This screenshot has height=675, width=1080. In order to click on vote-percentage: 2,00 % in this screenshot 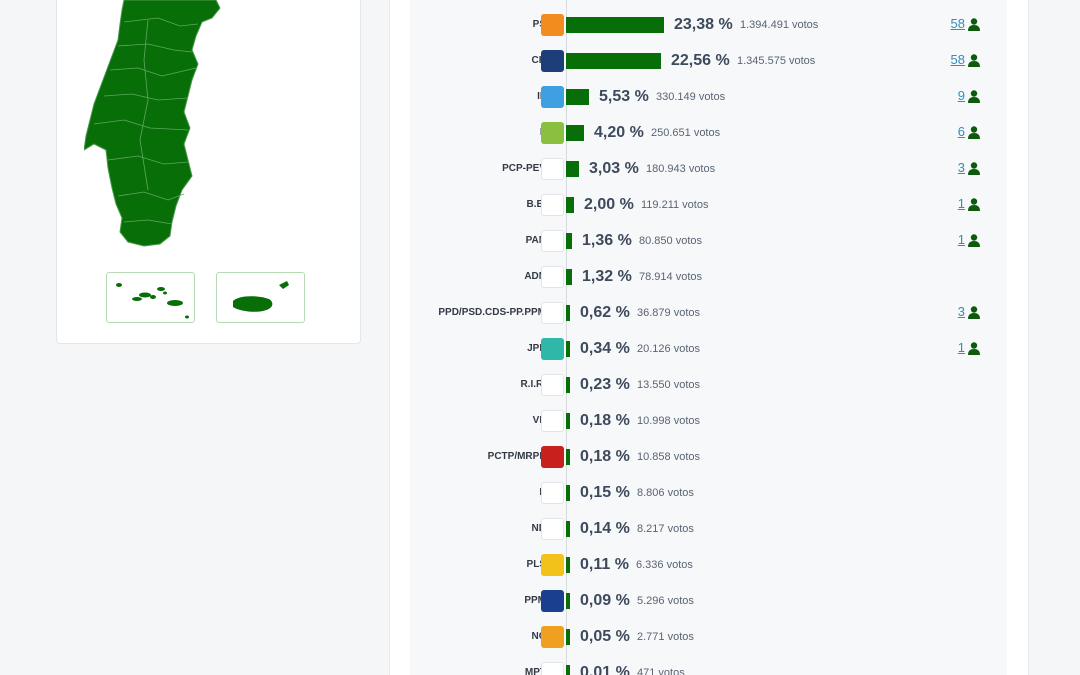, I will do `click(609, 204)`.